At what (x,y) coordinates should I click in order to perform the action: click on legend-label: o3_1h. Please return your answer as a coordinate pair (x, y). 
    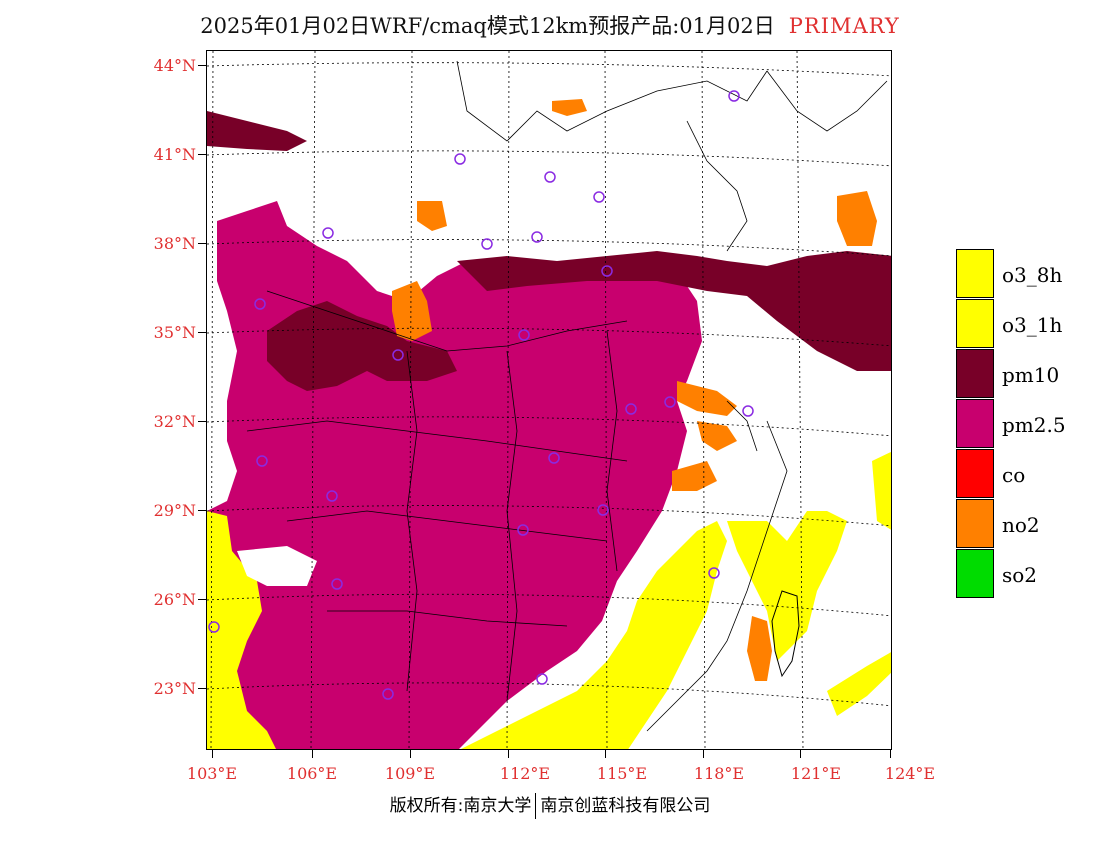
    Looking at the image, I should click on (1032, 325).